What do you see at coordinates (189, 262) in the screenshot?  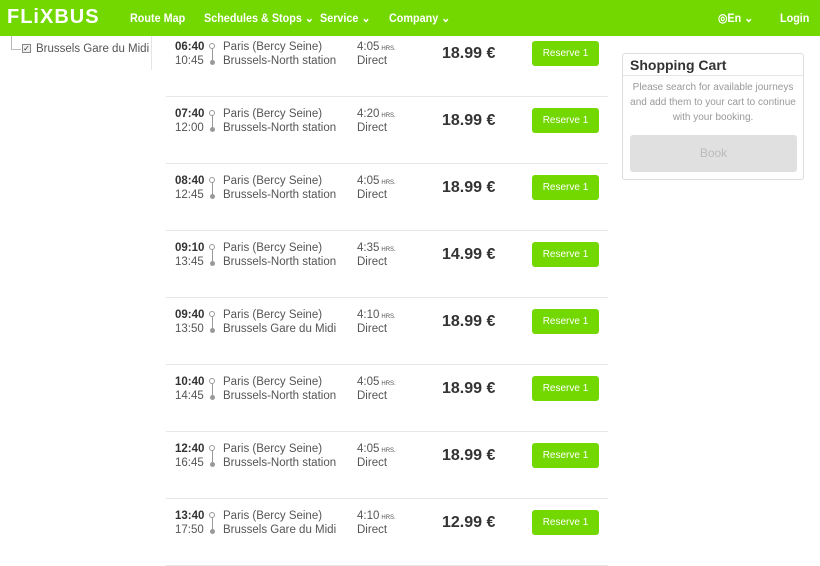 I see `arrival-time: 13:45` at bounding box center [189, 262].